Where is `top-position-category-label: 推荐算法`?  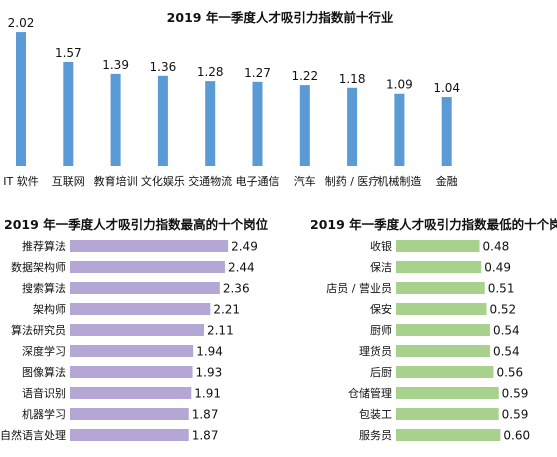
top-position-category-label: 推荐算法 is located at coordinates (44, 246).